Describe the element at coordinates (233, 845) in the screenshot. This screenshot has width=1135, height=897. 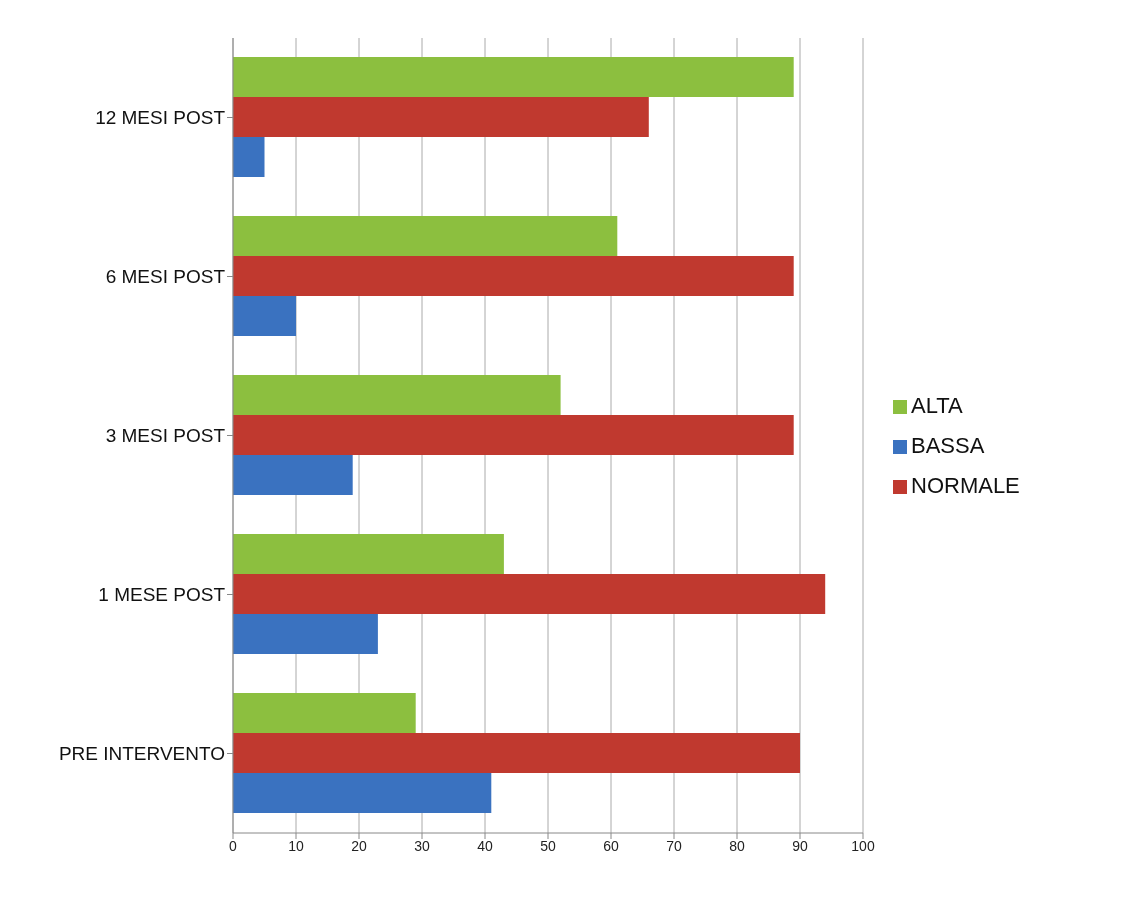
I see `x-tick-label: 0` at that location.